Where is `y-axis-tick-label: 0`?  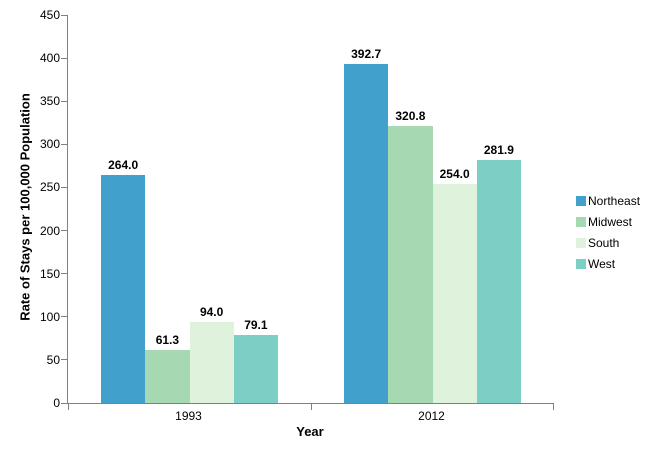
y-axis-tick-label: 0 is located at coordinates (56, 403).